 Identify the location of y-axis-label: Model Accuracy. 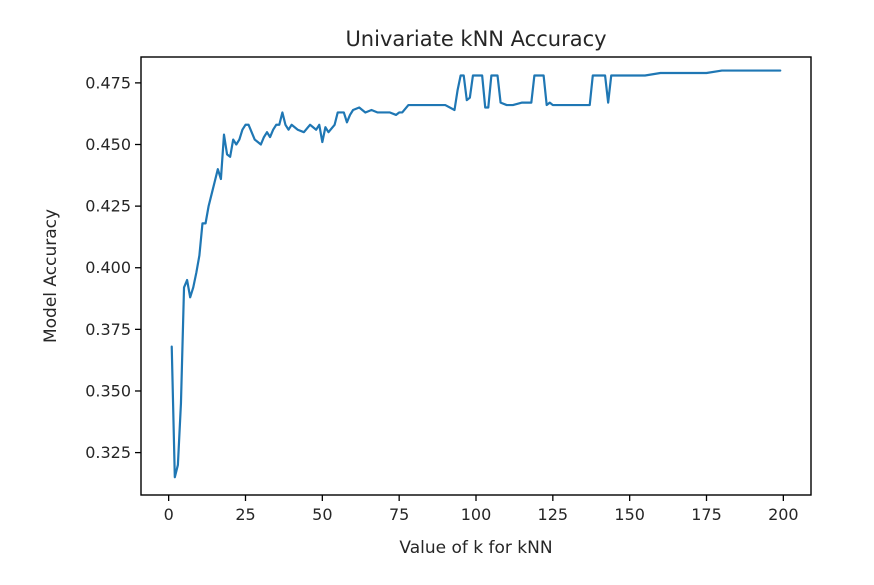
(51, 276).